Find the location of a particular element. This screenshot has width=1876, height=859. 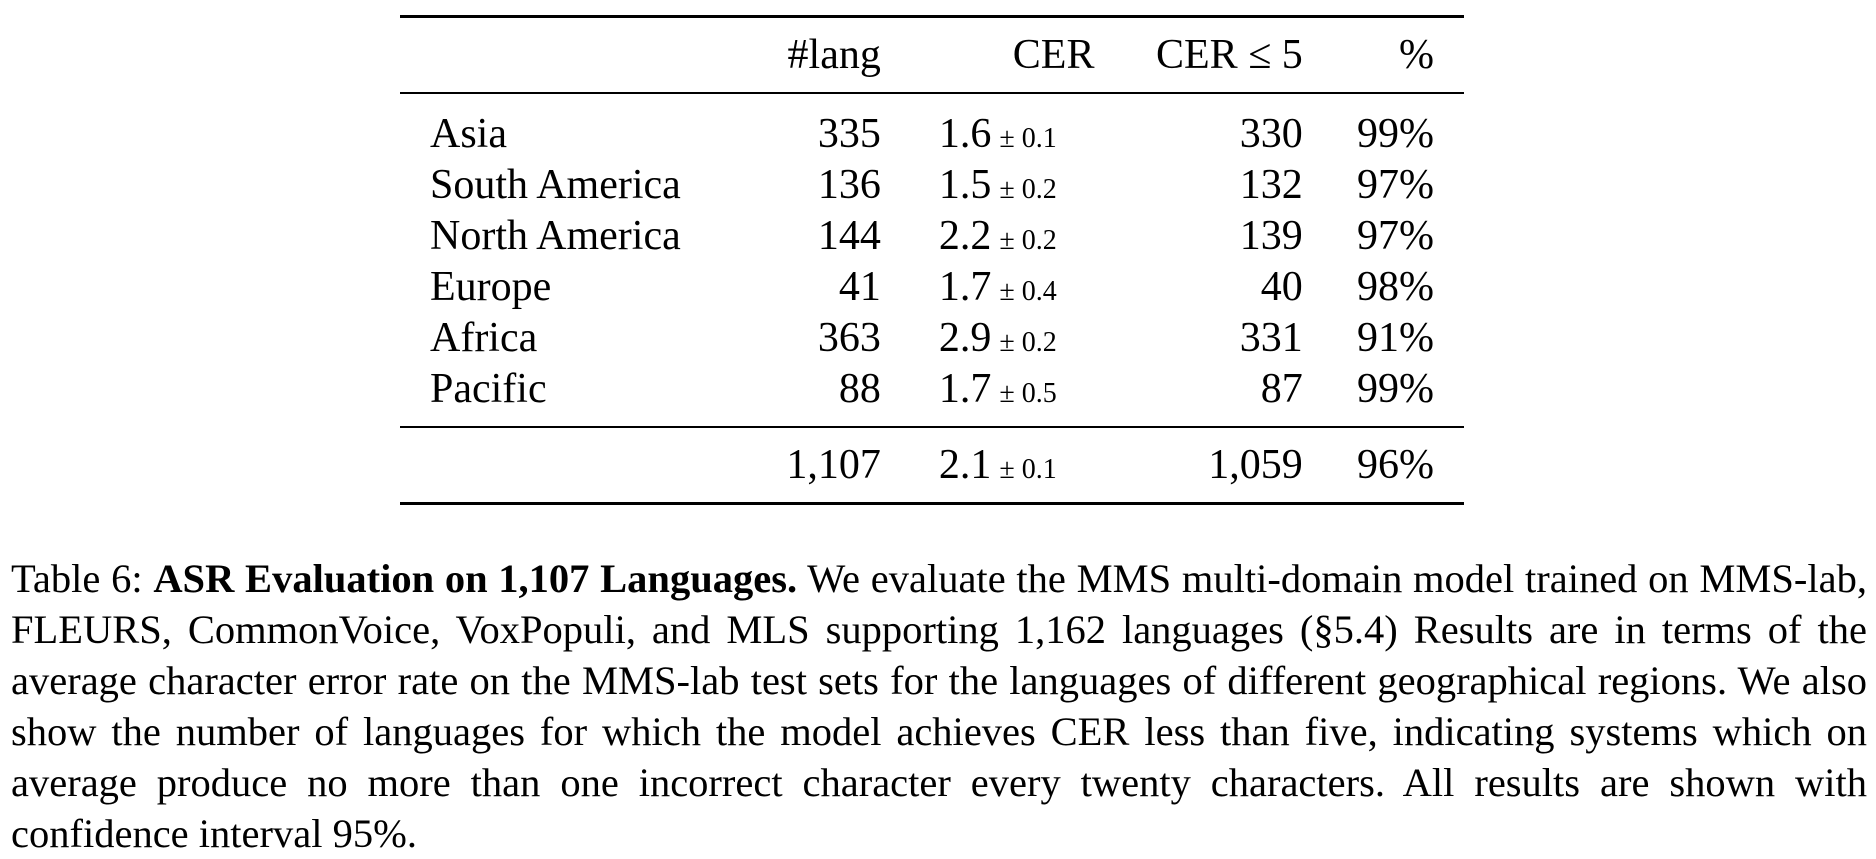

total-row: 1,107 2.1 ± 0.1 1,059 96% is located at coordinates (932, 465).